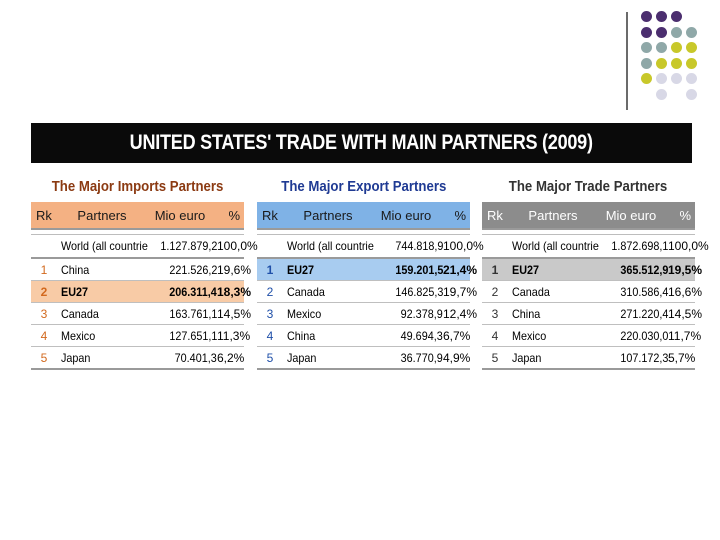 Image resolution: width=720 pixels, height=540 pixels. I want to click on table-row: 1 EU27 365.512,9 19,5%, so click(592, 270).